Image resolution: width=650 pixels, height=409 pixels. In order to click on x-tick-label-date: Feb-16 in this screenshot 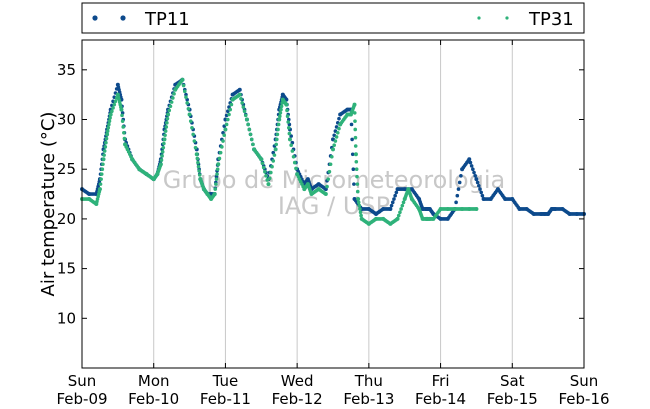, I will do `click(583, 399)`.